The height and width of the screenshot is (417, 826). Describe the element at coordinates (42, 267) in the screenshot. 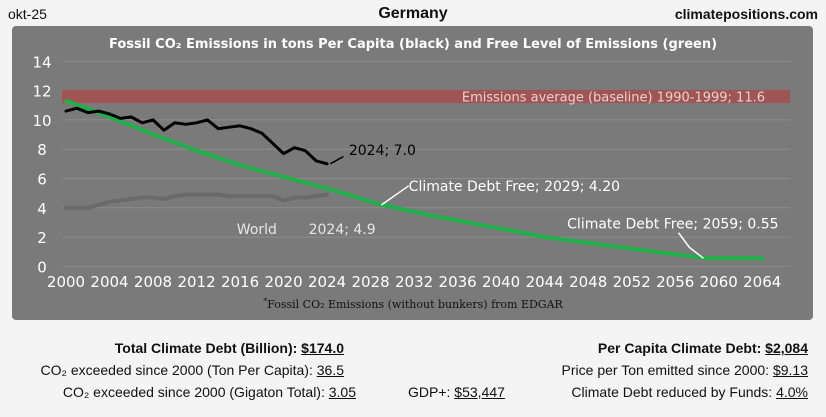

I see `y-tick-label-0: 0` at that location.